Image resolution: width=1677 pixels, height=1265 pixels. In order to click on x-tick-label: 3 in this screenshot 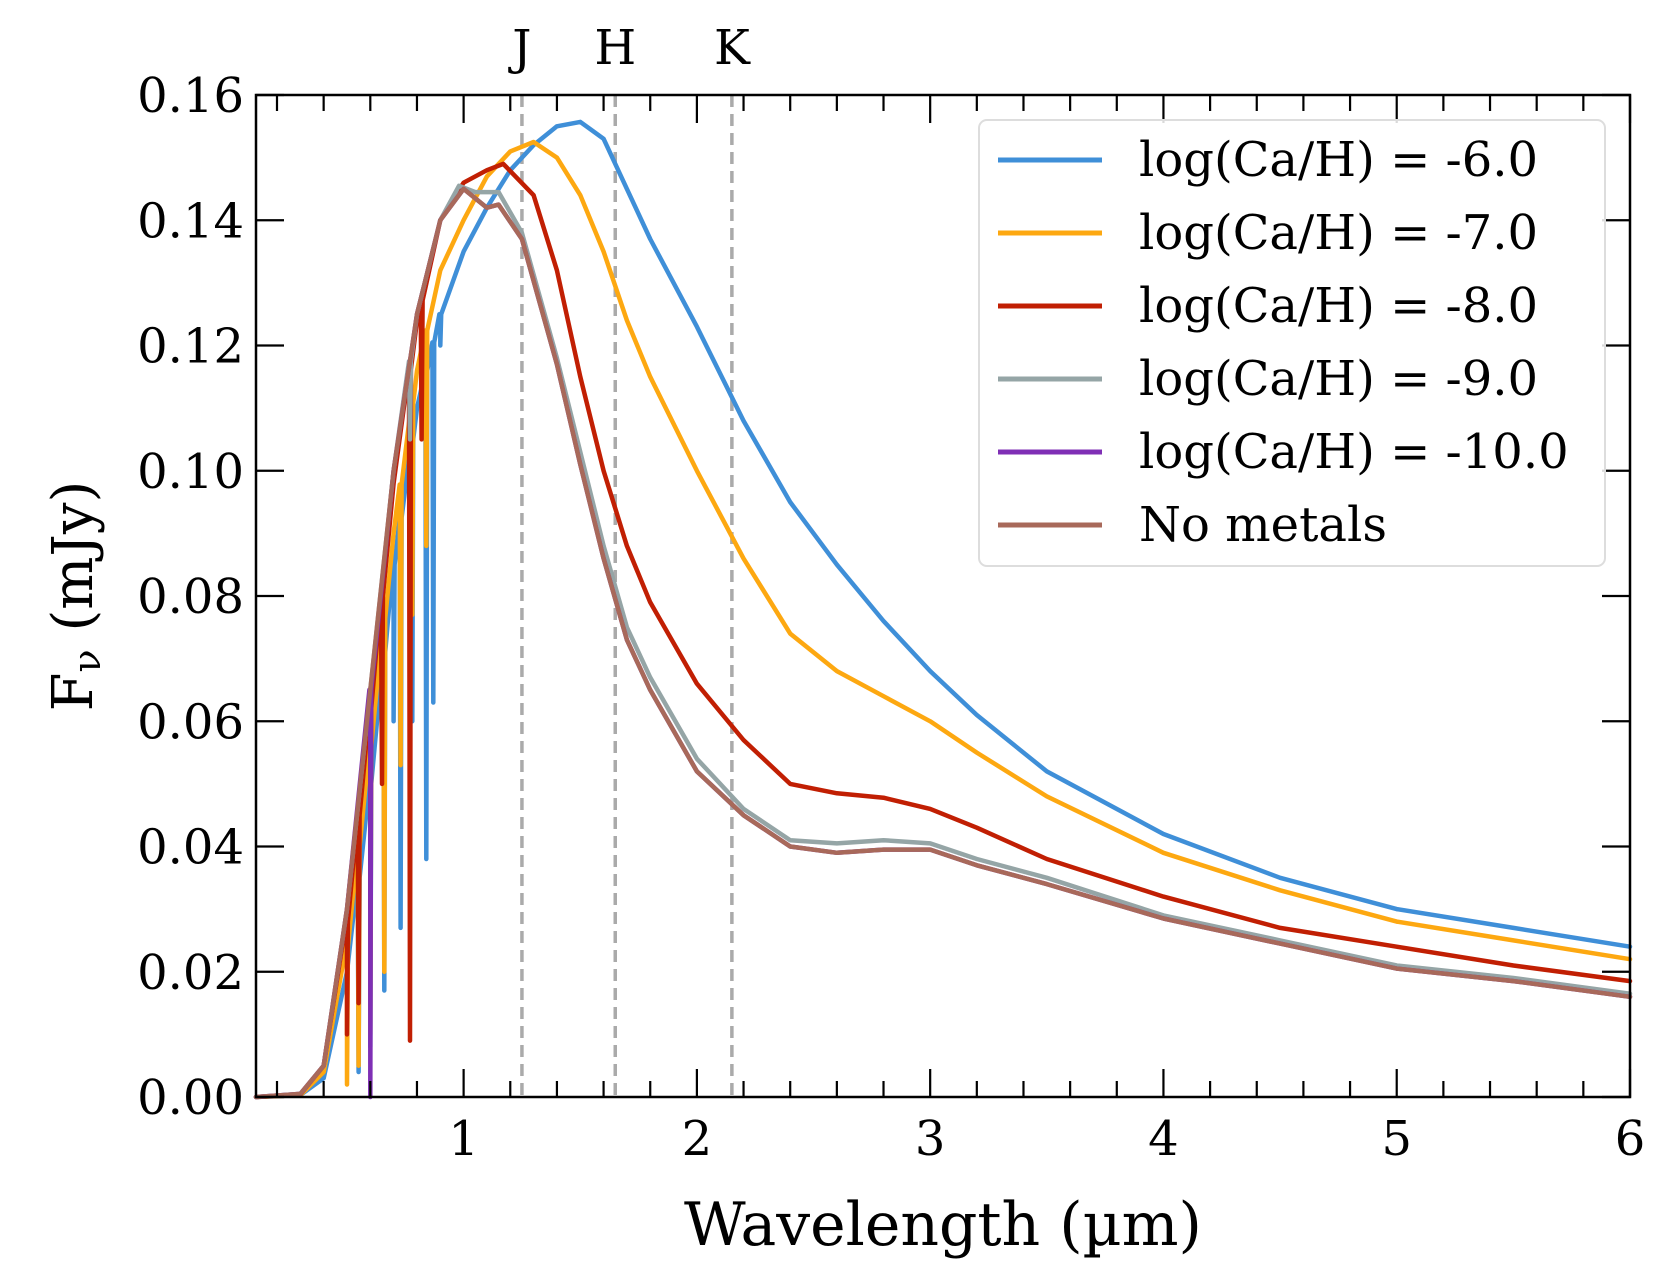, I will do `click(930, 1139)`.